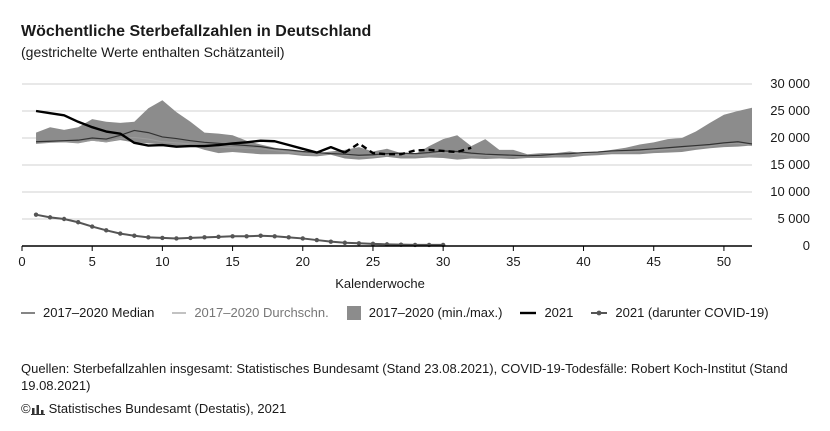 Image resolution: width=830 pixels, height=431 pixels. I want to click on x-tick-label: 0, so click(21, 261).